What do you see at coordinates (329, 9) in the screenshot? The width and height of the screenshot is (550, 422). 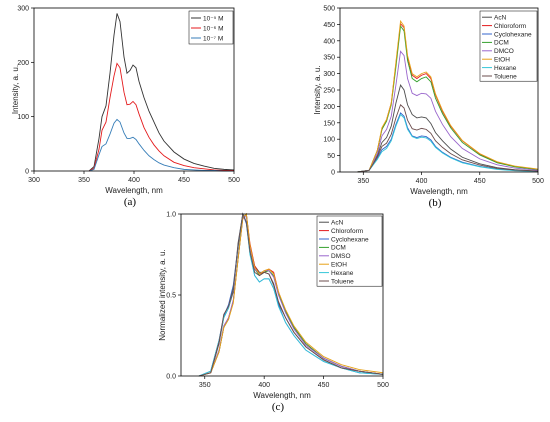 I see `chart-2-y-tick-label-11: 500` at bounding box center [329, 9].